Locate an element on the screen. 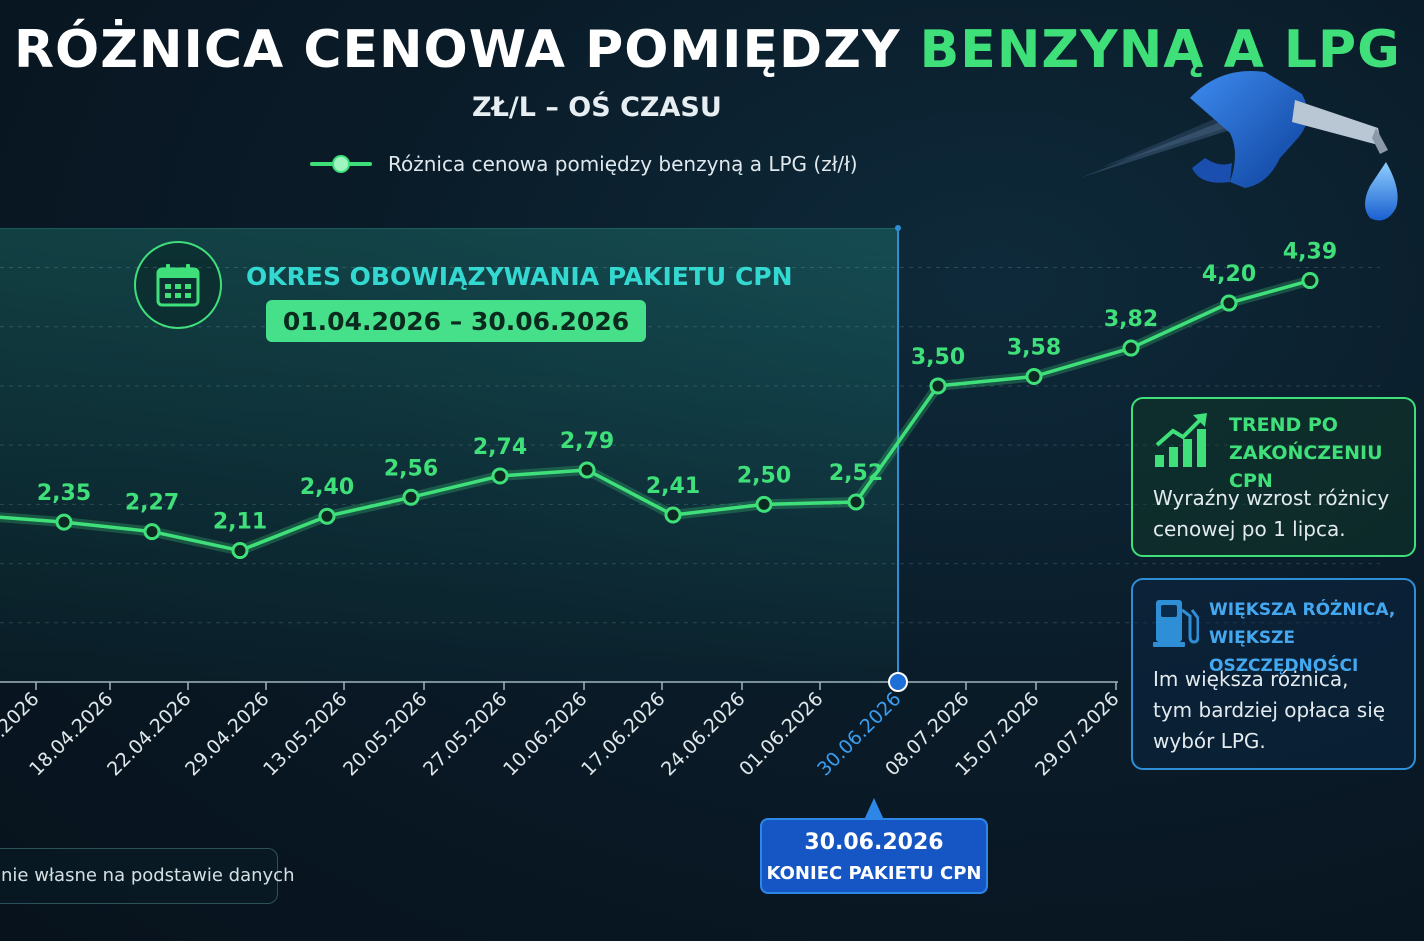 This screenshot has width=1424, height=941. x-tick-label: 27.05.2026 is located at coordinates (465, 734).